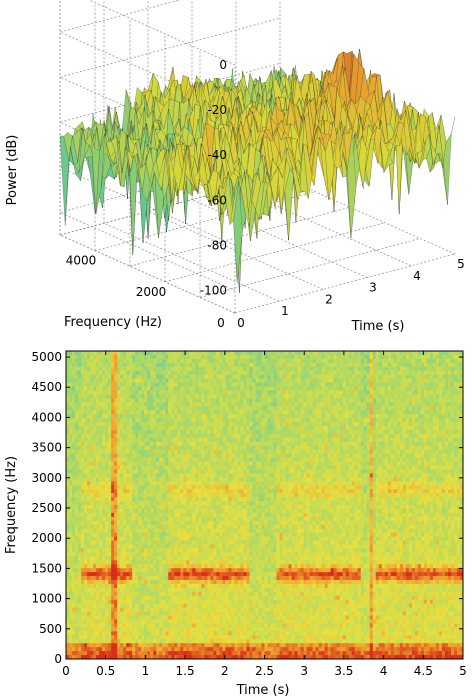  Describe the element at coordinates (213, 177) in the screenshot. I see `z-tick-labels: 0 -20 -40 -60 -80 -100` at that location.